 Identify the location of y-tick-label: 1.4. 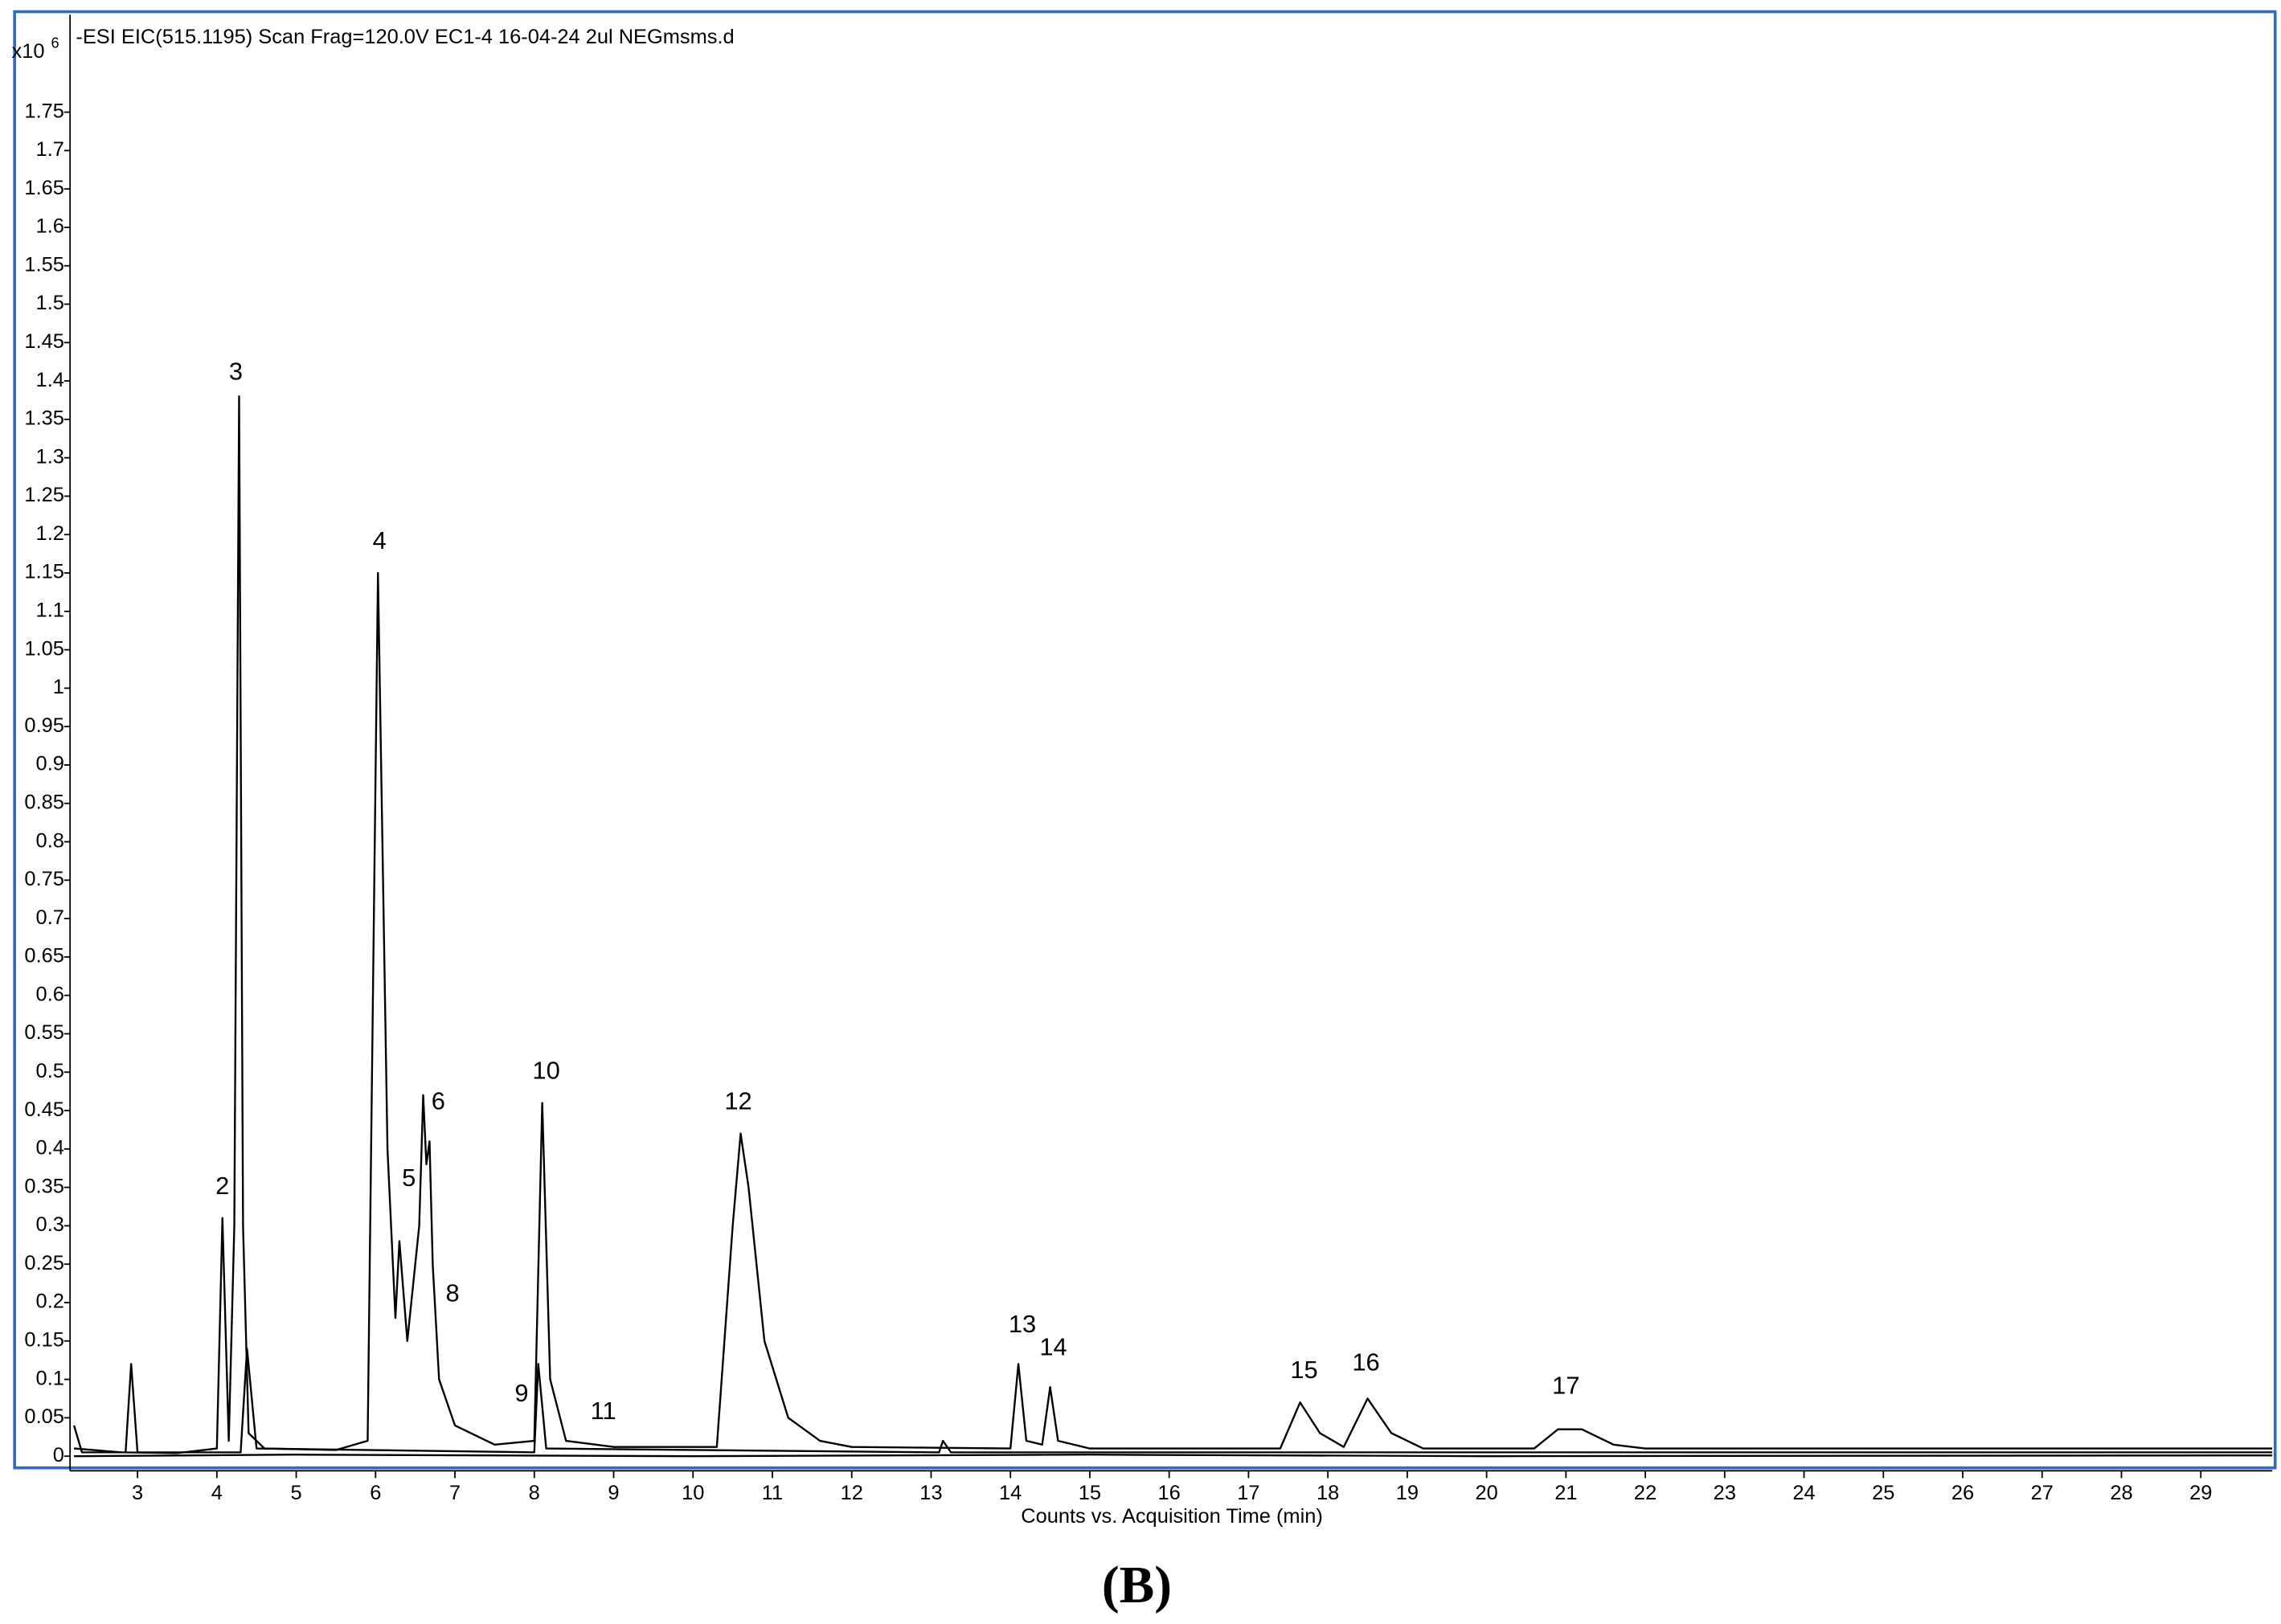
(50, 380).